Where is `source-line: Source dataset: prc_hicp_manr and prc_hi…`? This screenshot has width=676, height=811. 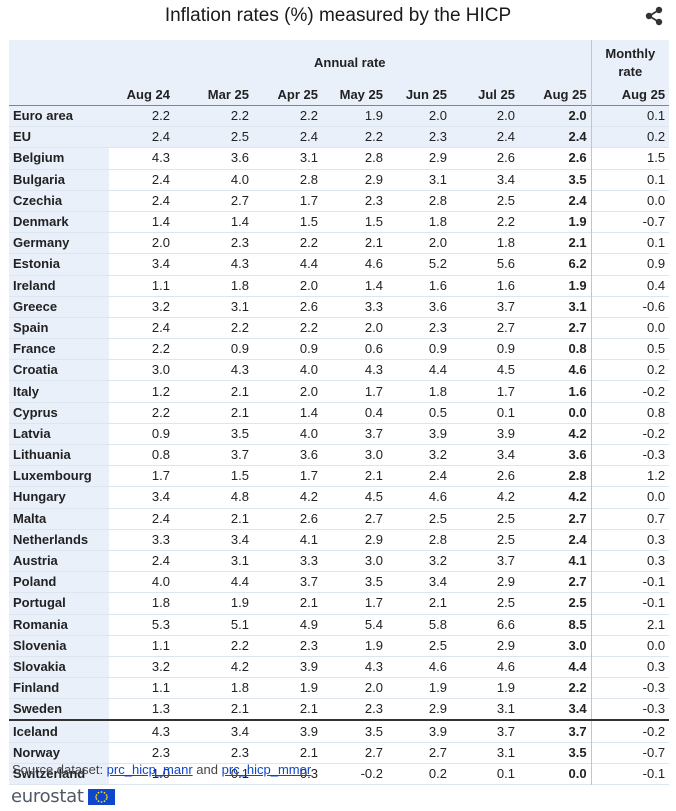 source-line: Source dataset: prc_hicp_manr and prc_hi… is located at coordinates (161, 769).